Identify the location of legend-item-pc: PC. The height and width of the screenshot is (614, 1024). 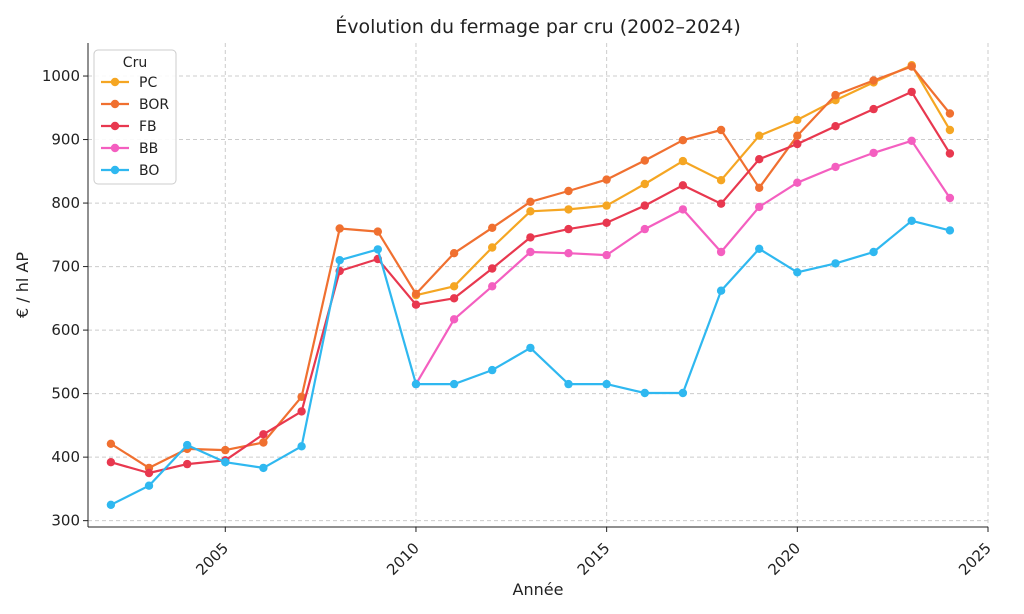
(129, 83).